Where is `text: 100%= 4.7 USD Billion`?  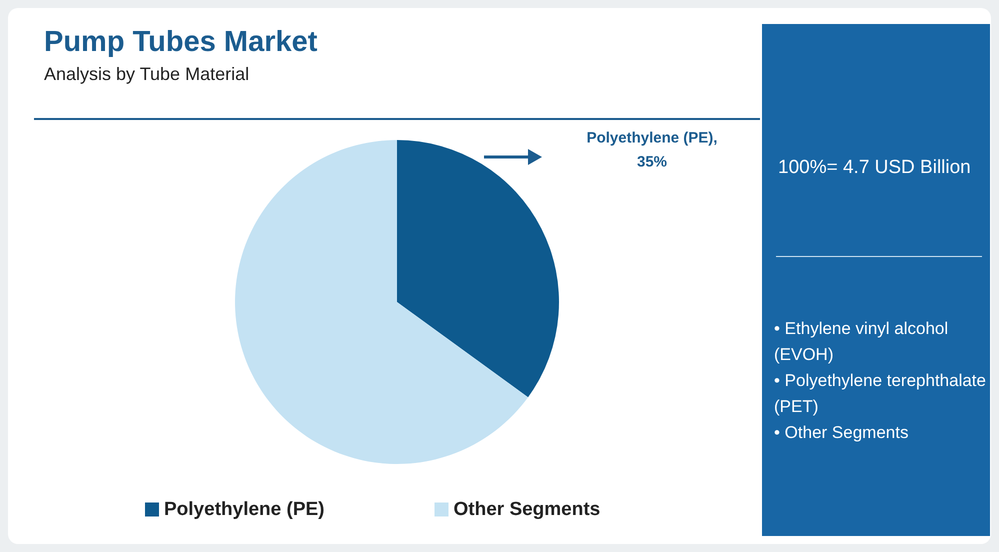 text: 100%= 4.7 USD Billion is located at coordinates (874, 168).